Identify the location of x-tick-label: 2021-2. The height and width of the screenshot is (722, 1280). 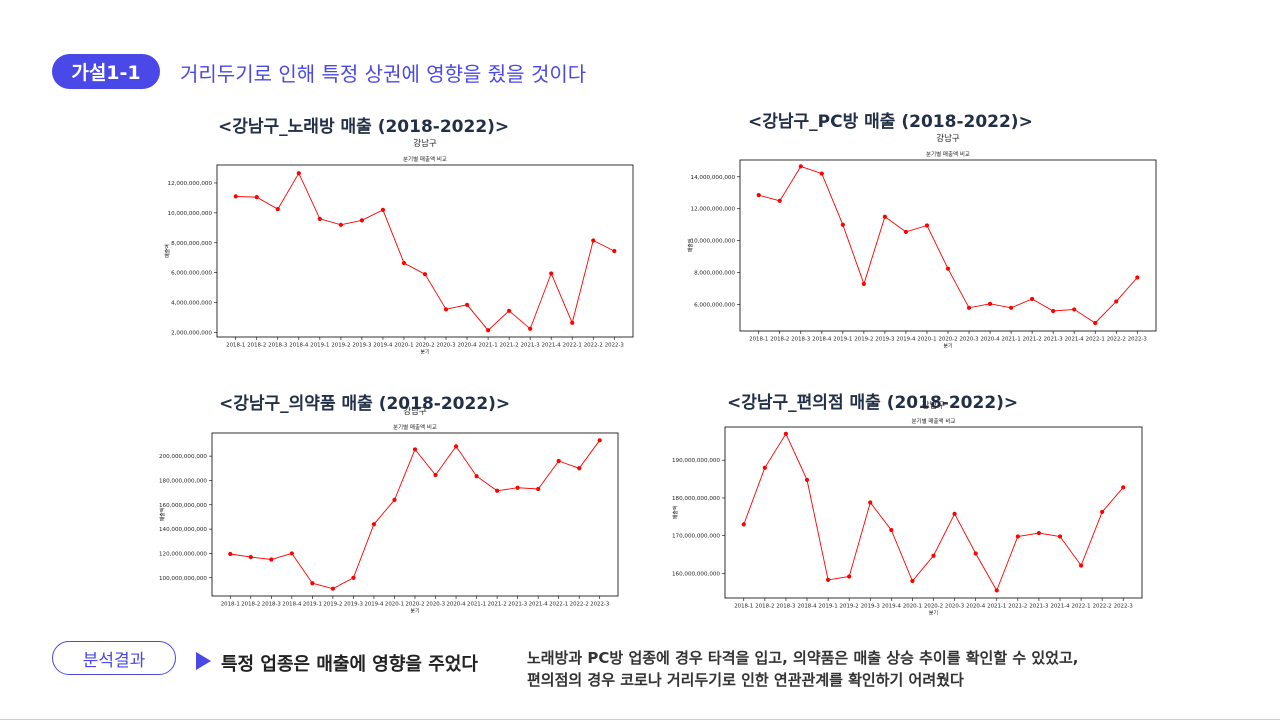
(1032, 340).